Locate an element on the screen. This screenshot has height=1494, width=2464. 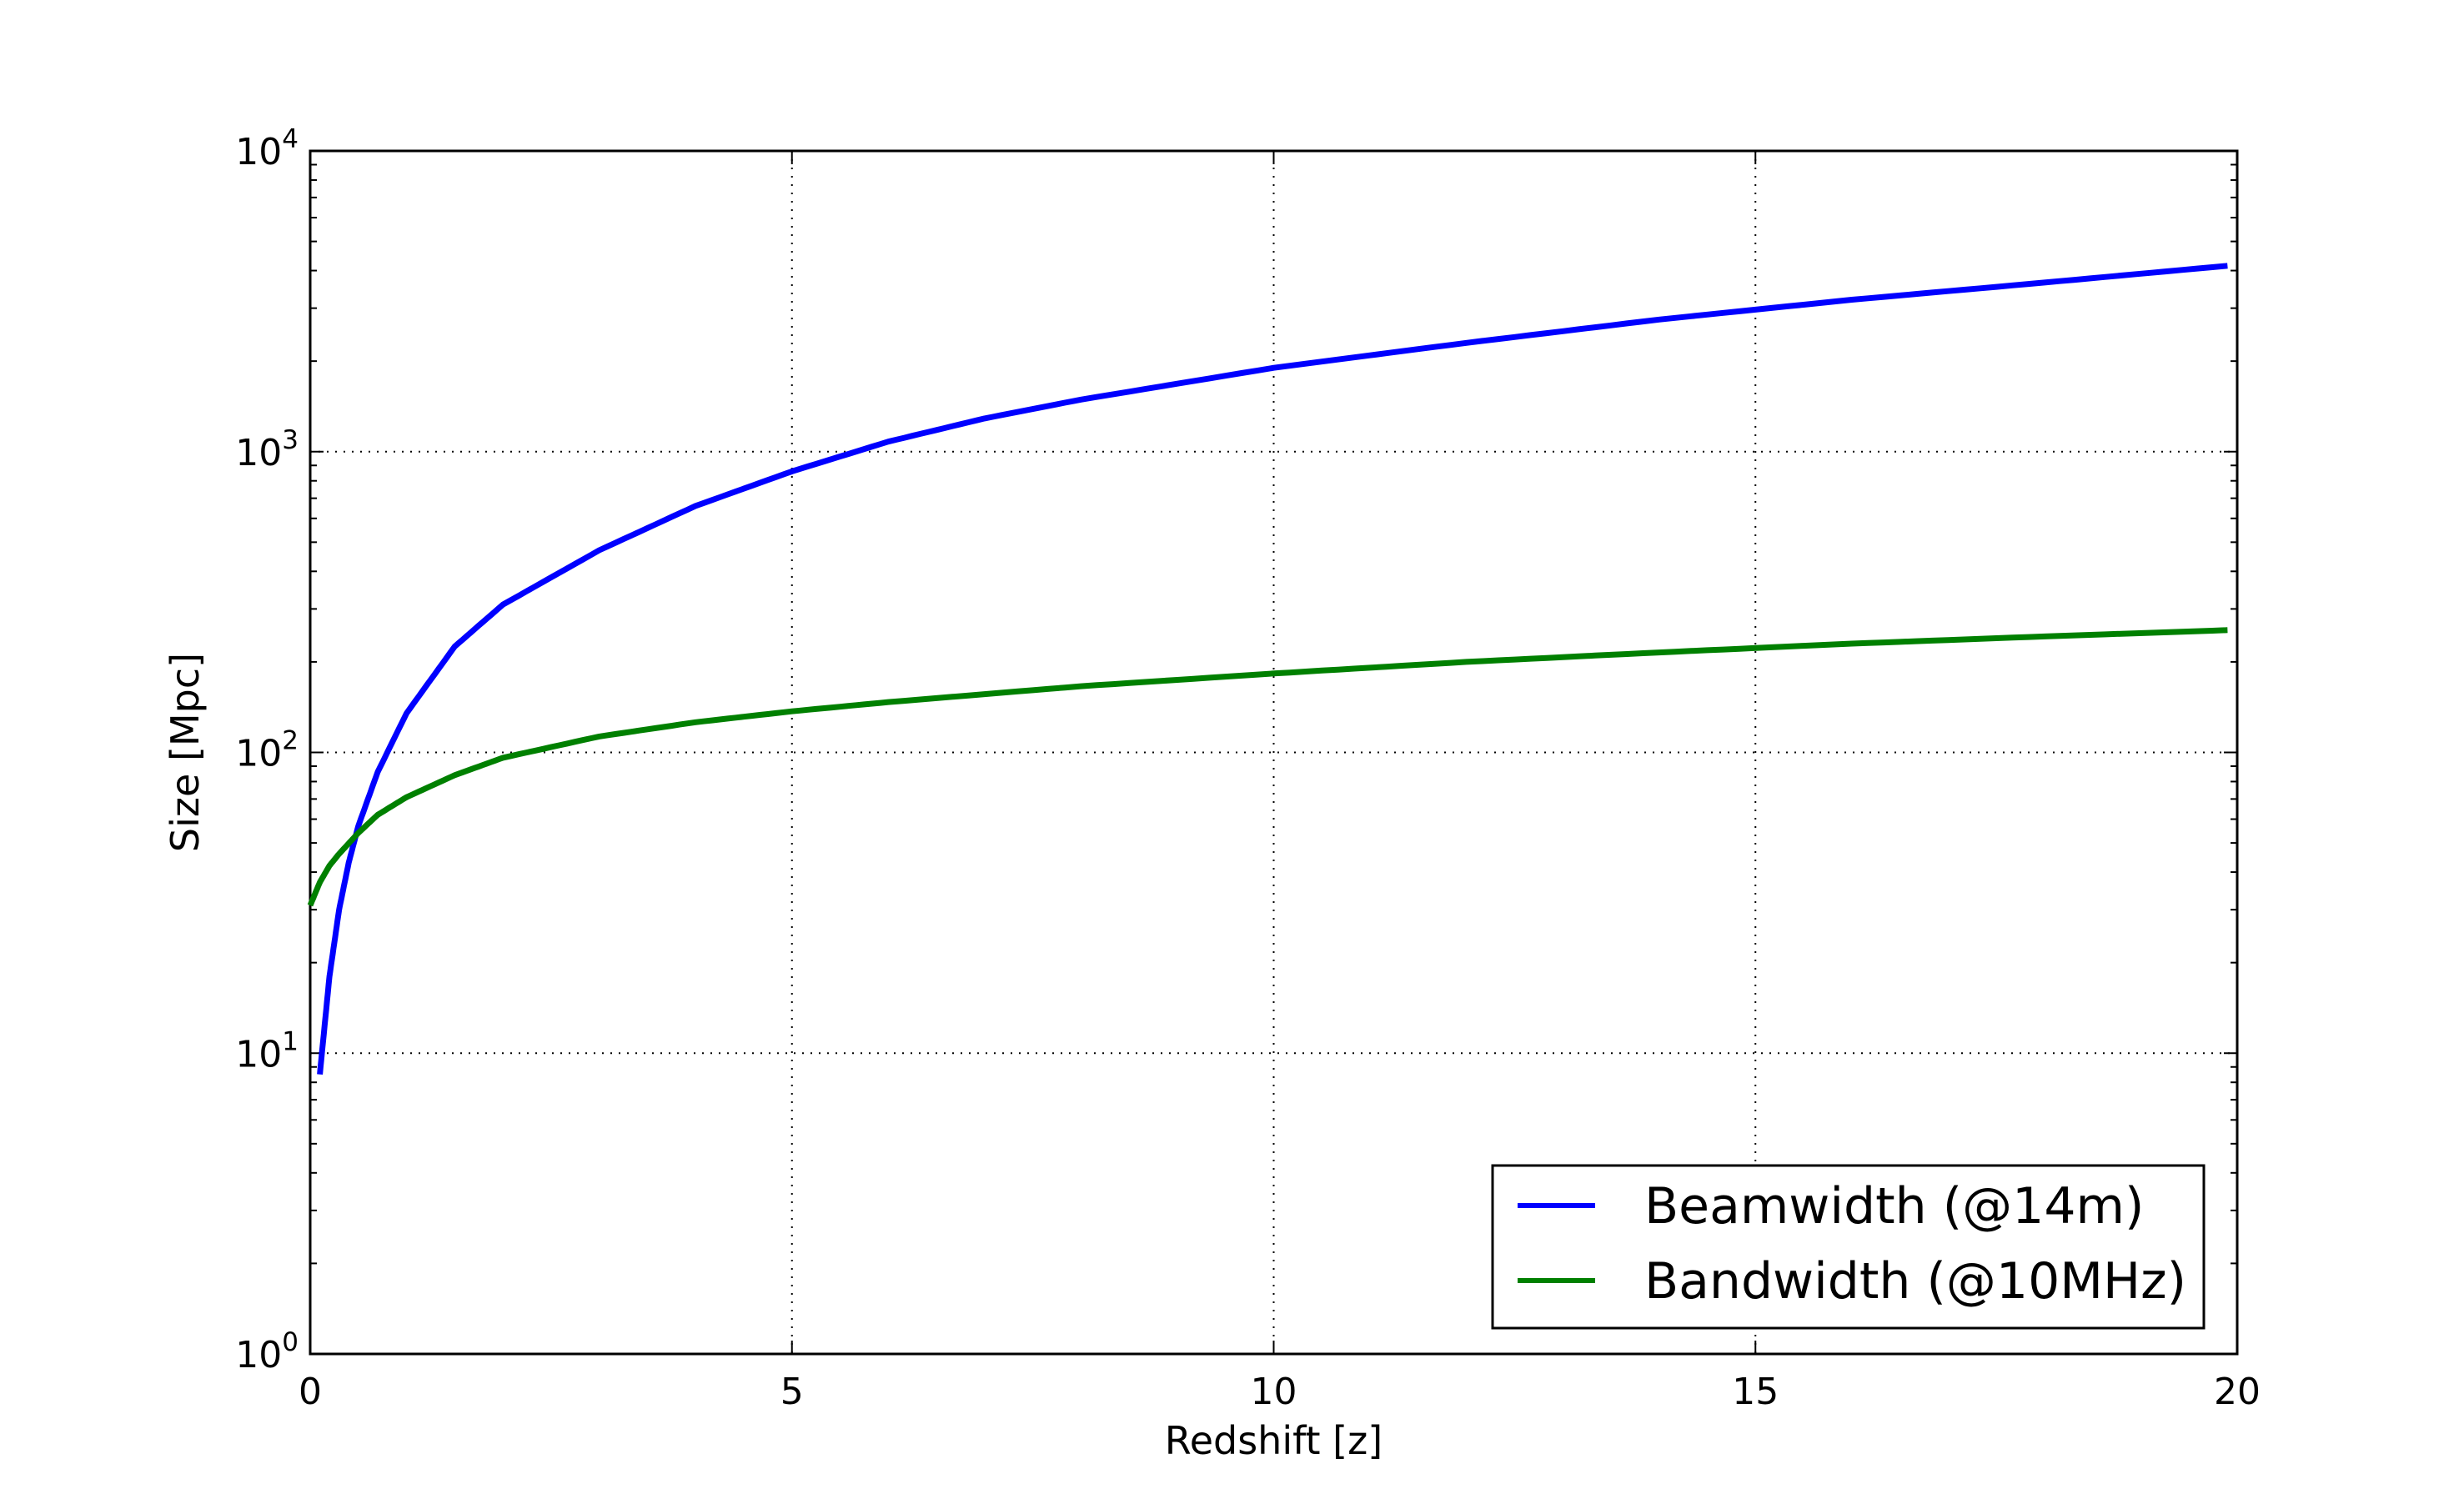
legend-label-bandwidth: Bandwidth (@10MHz) is located at coordinates (1915, 1281).